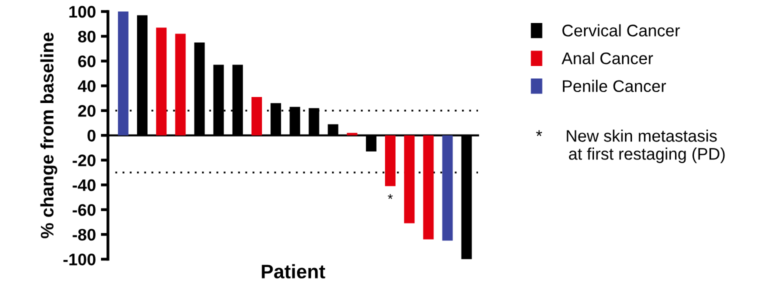  I want to click on y-tick-label: 80, so click(87, 36).